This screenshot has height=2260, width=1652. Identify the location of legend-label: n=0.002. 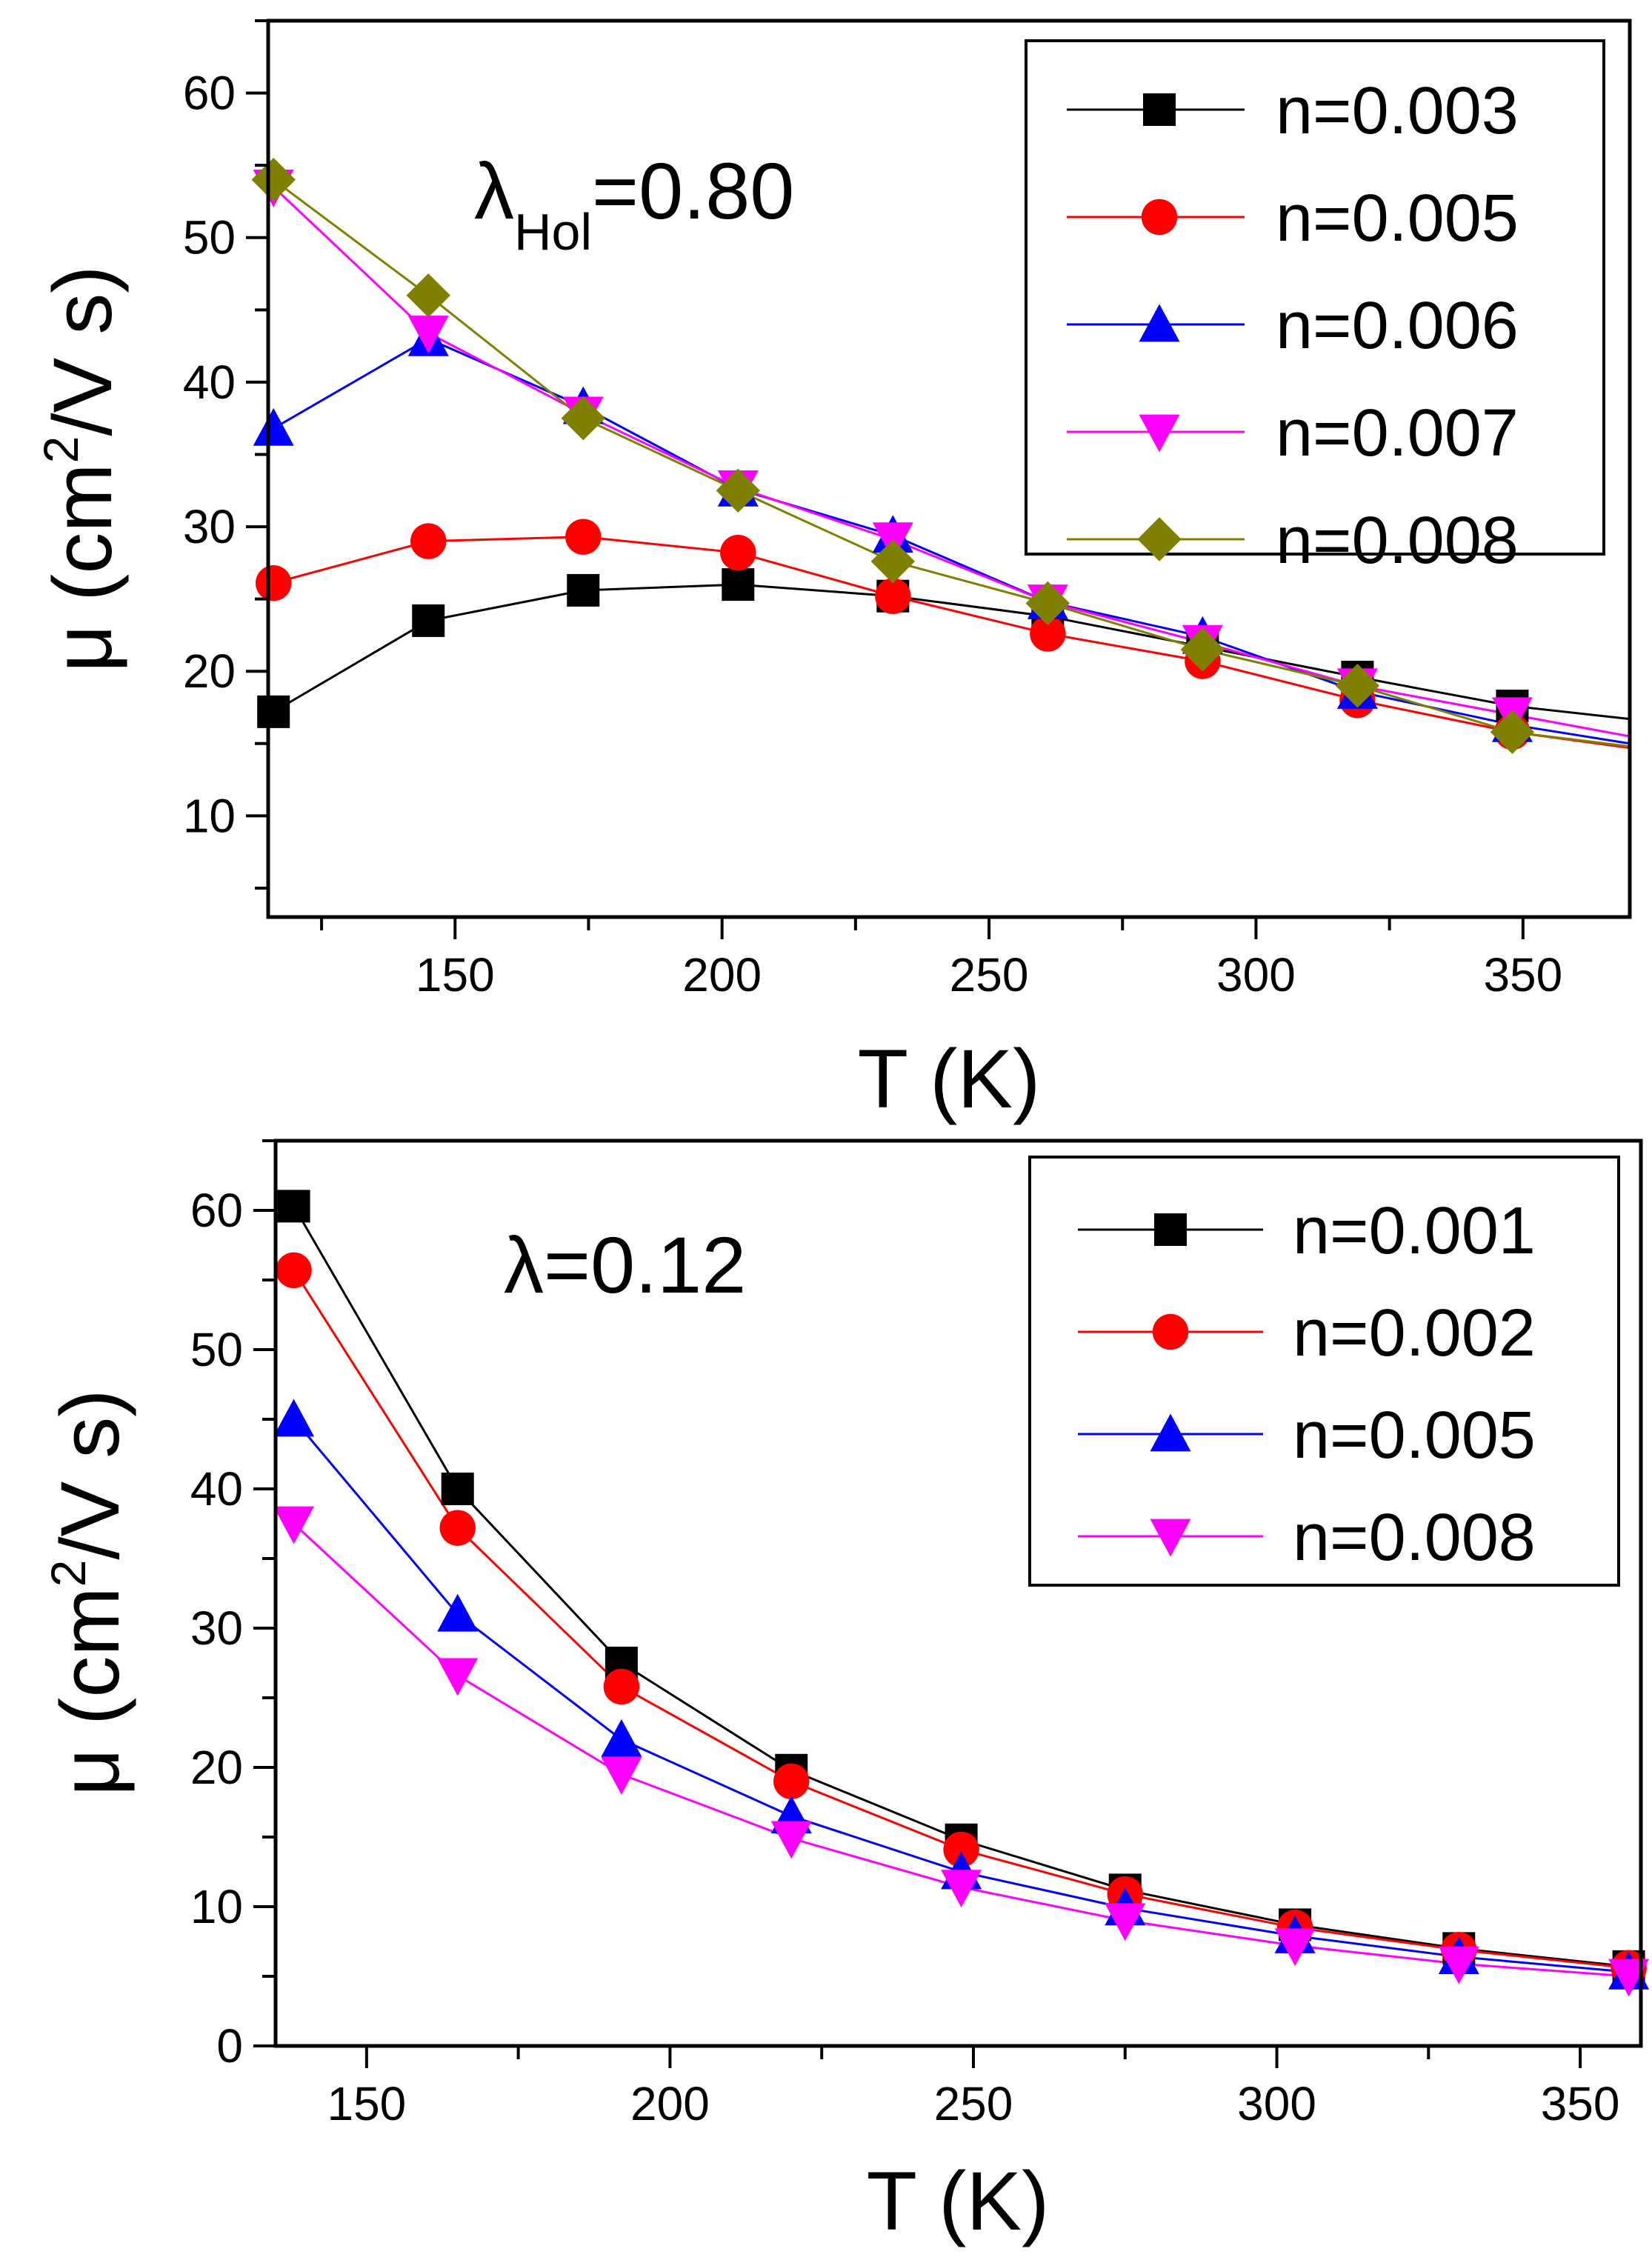
(1414, 1333).